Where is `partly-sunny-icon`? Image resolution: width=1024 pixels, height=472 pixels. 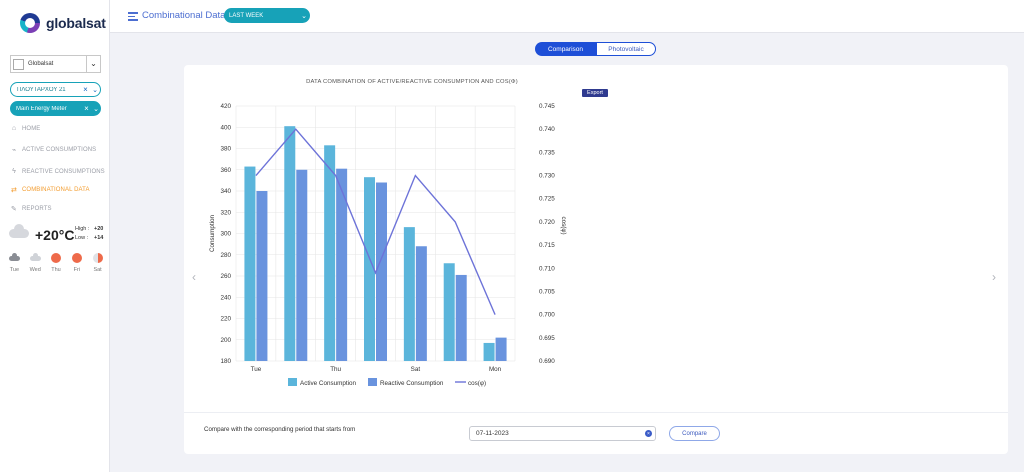 partly-sunny-icon is located at coordinates (97, 258).